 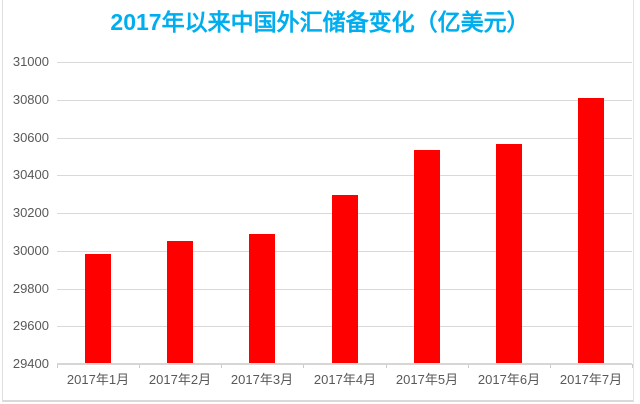 I want to click on bar-2017年2月, so click(x=180, y=302).